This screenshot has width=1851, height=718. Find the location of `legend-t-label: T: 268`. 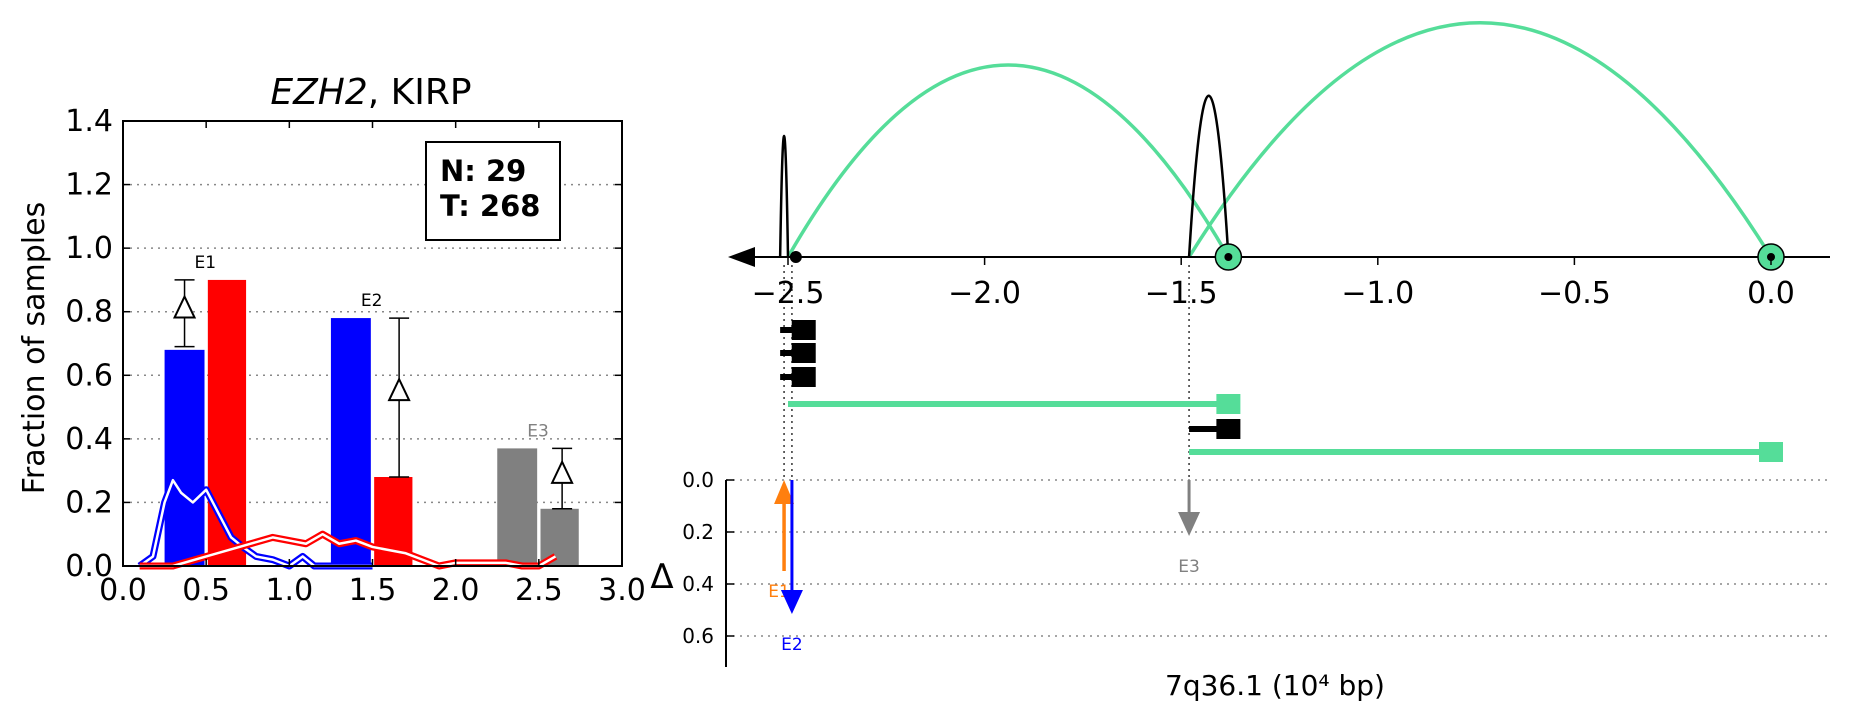

legend-t-label: T: 268 is located at coordinates (490, 206).